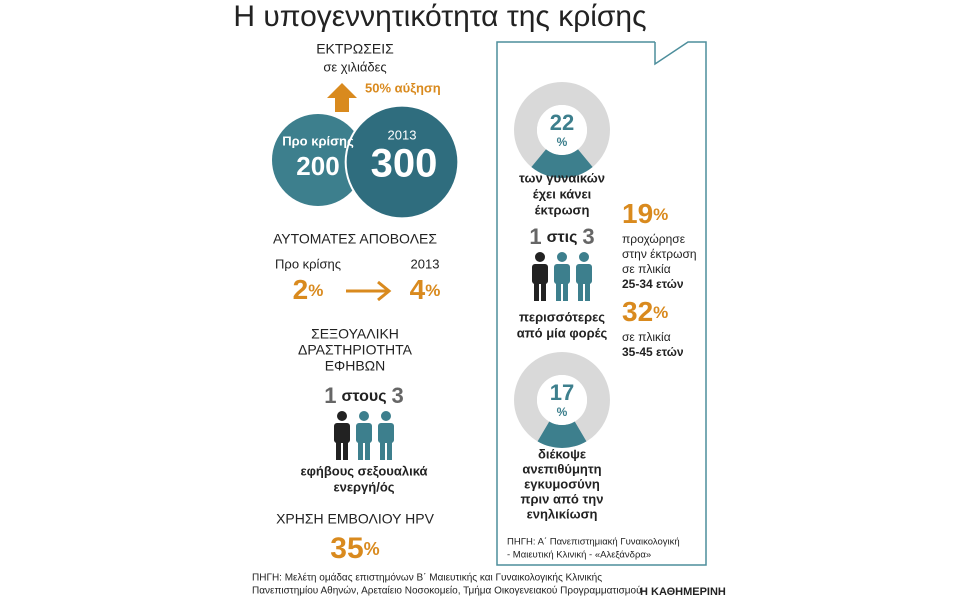 The width and height of the screenshot is (960, 600). What do you see at coordinates (562, 177) in the screenshot?
I see `label: των γυναικών` at bounding box center [562, 177].